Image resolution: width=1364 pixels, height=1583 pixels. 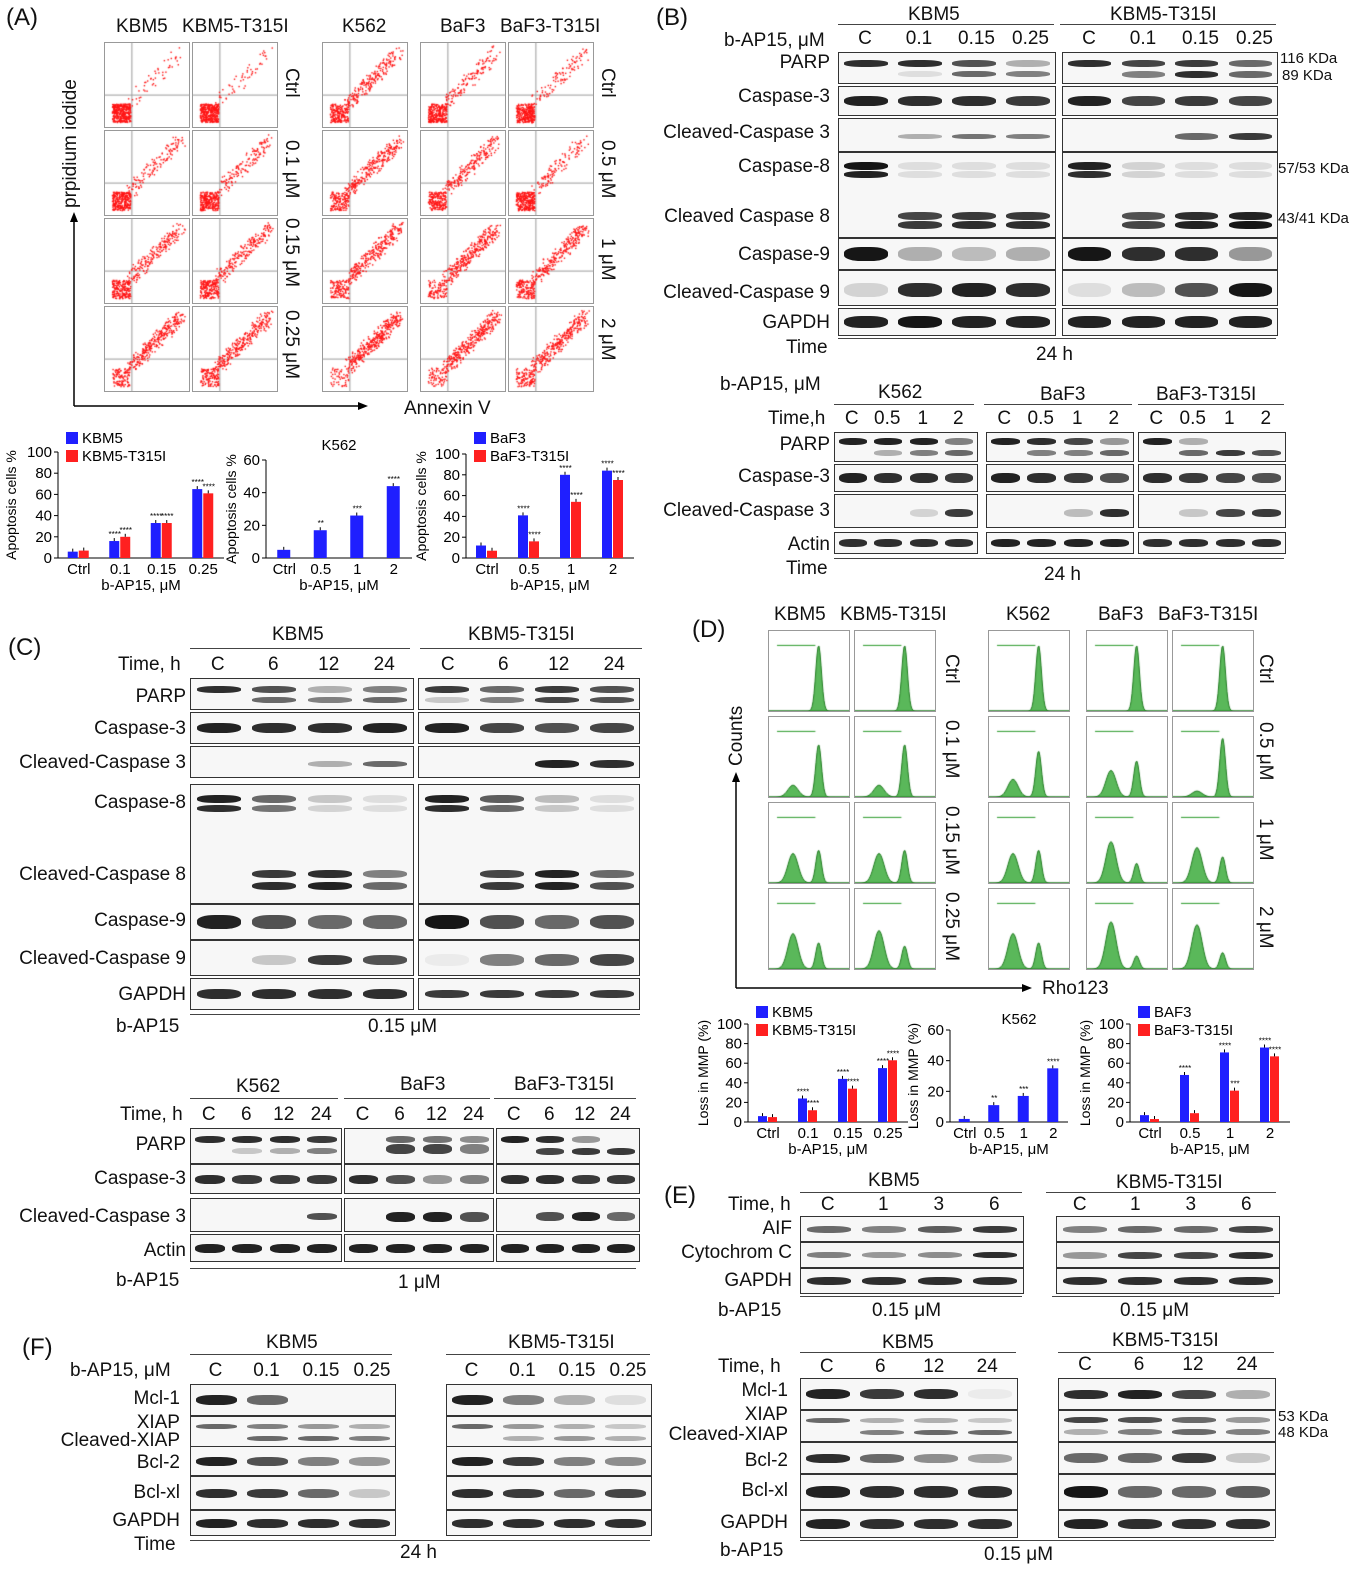 I want to click on x-tick-label: 0.5, so click(x=529, y=569).